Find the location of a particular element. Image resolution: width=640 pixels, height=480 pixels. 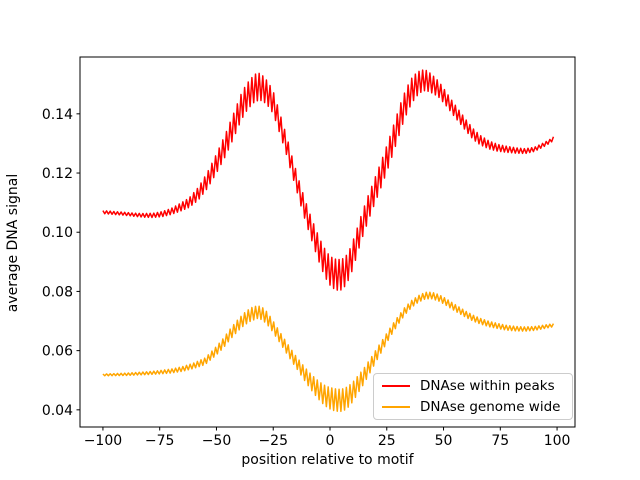

legend-label: DNAse within peaks is located at coordinates (487, 386).